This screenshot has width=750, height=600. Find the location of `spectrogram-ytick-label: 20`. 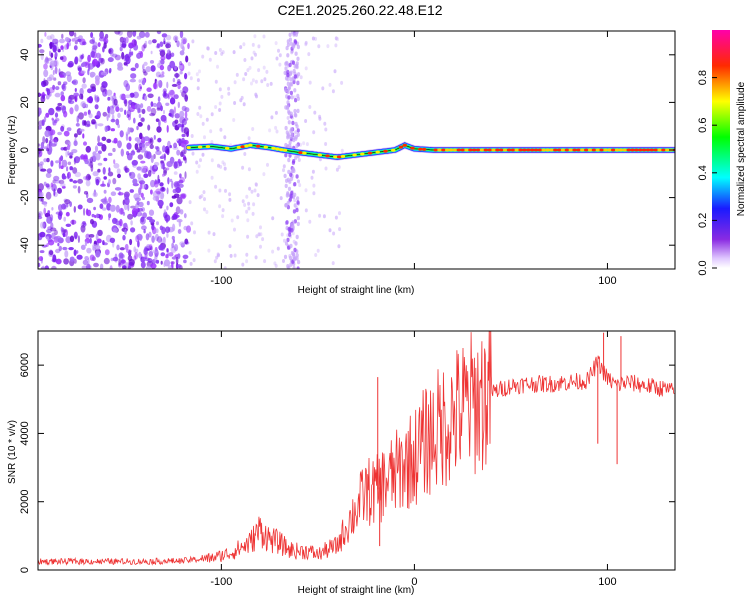

spectrogram-ytick-label: 20 is located at coordinates (25, 102).